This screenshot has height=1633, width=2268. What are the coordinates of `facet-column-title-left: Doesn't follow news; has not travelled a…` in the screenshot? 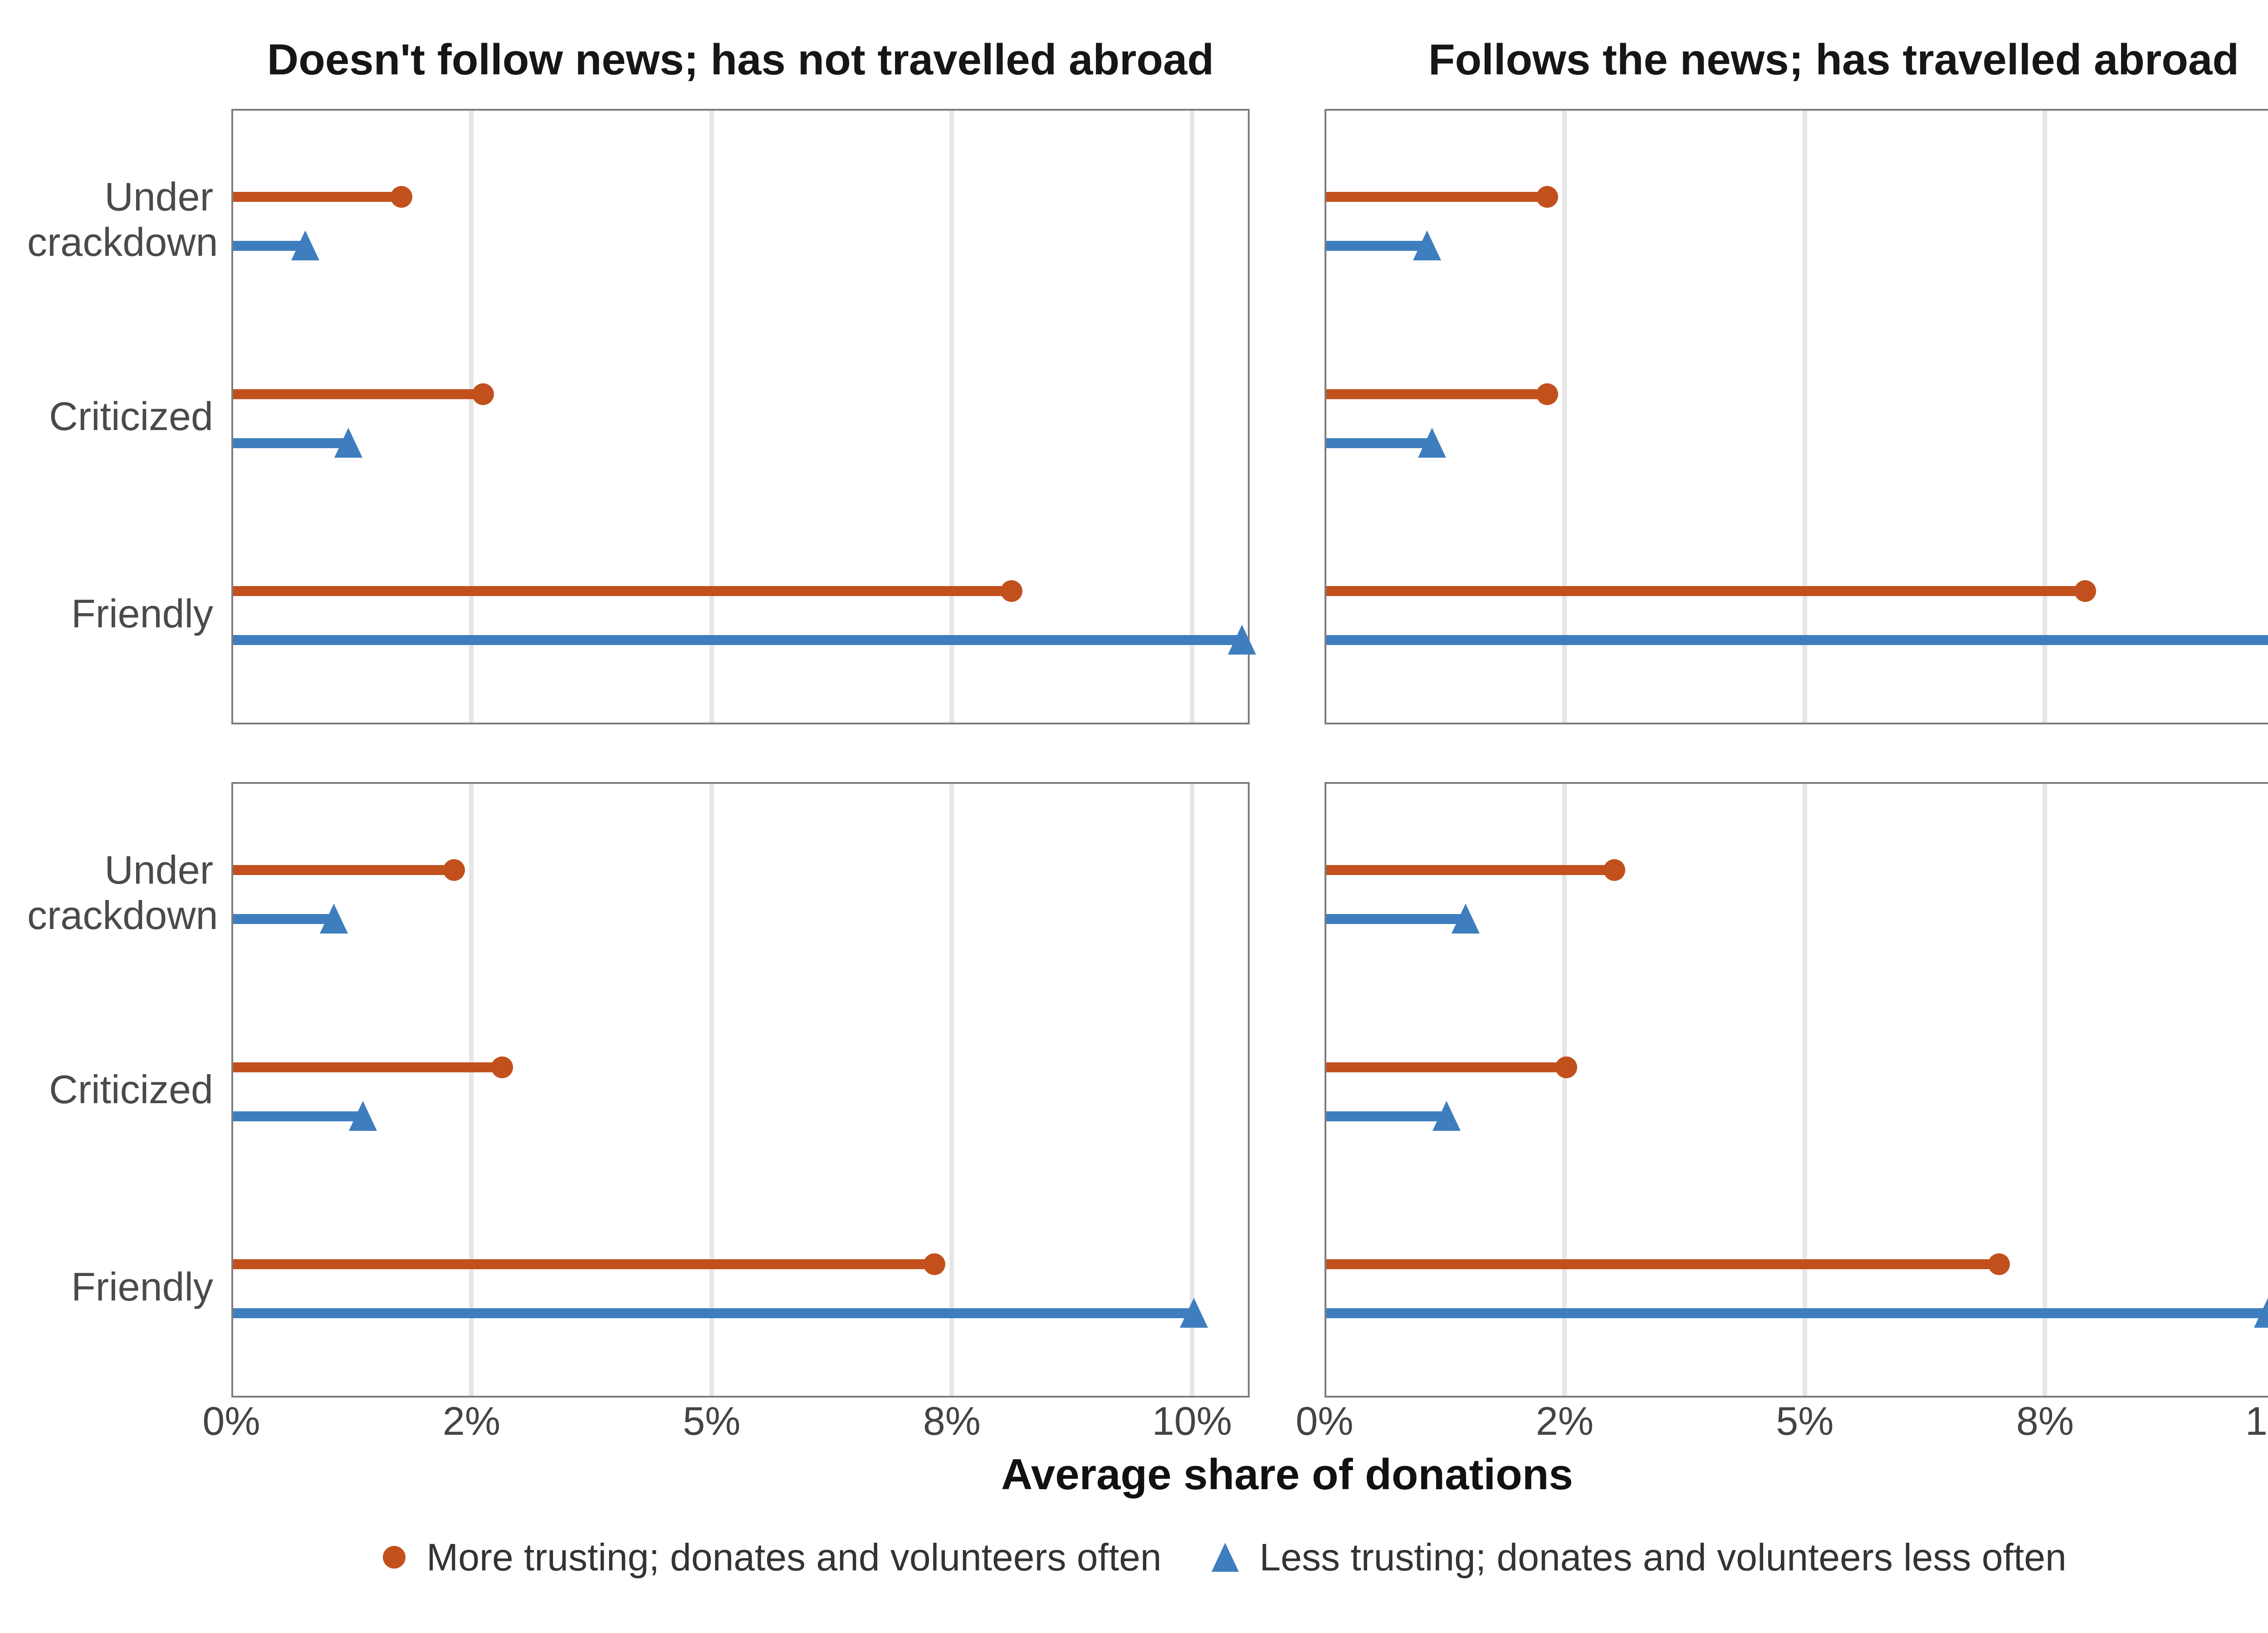 It's located at (741, 59).